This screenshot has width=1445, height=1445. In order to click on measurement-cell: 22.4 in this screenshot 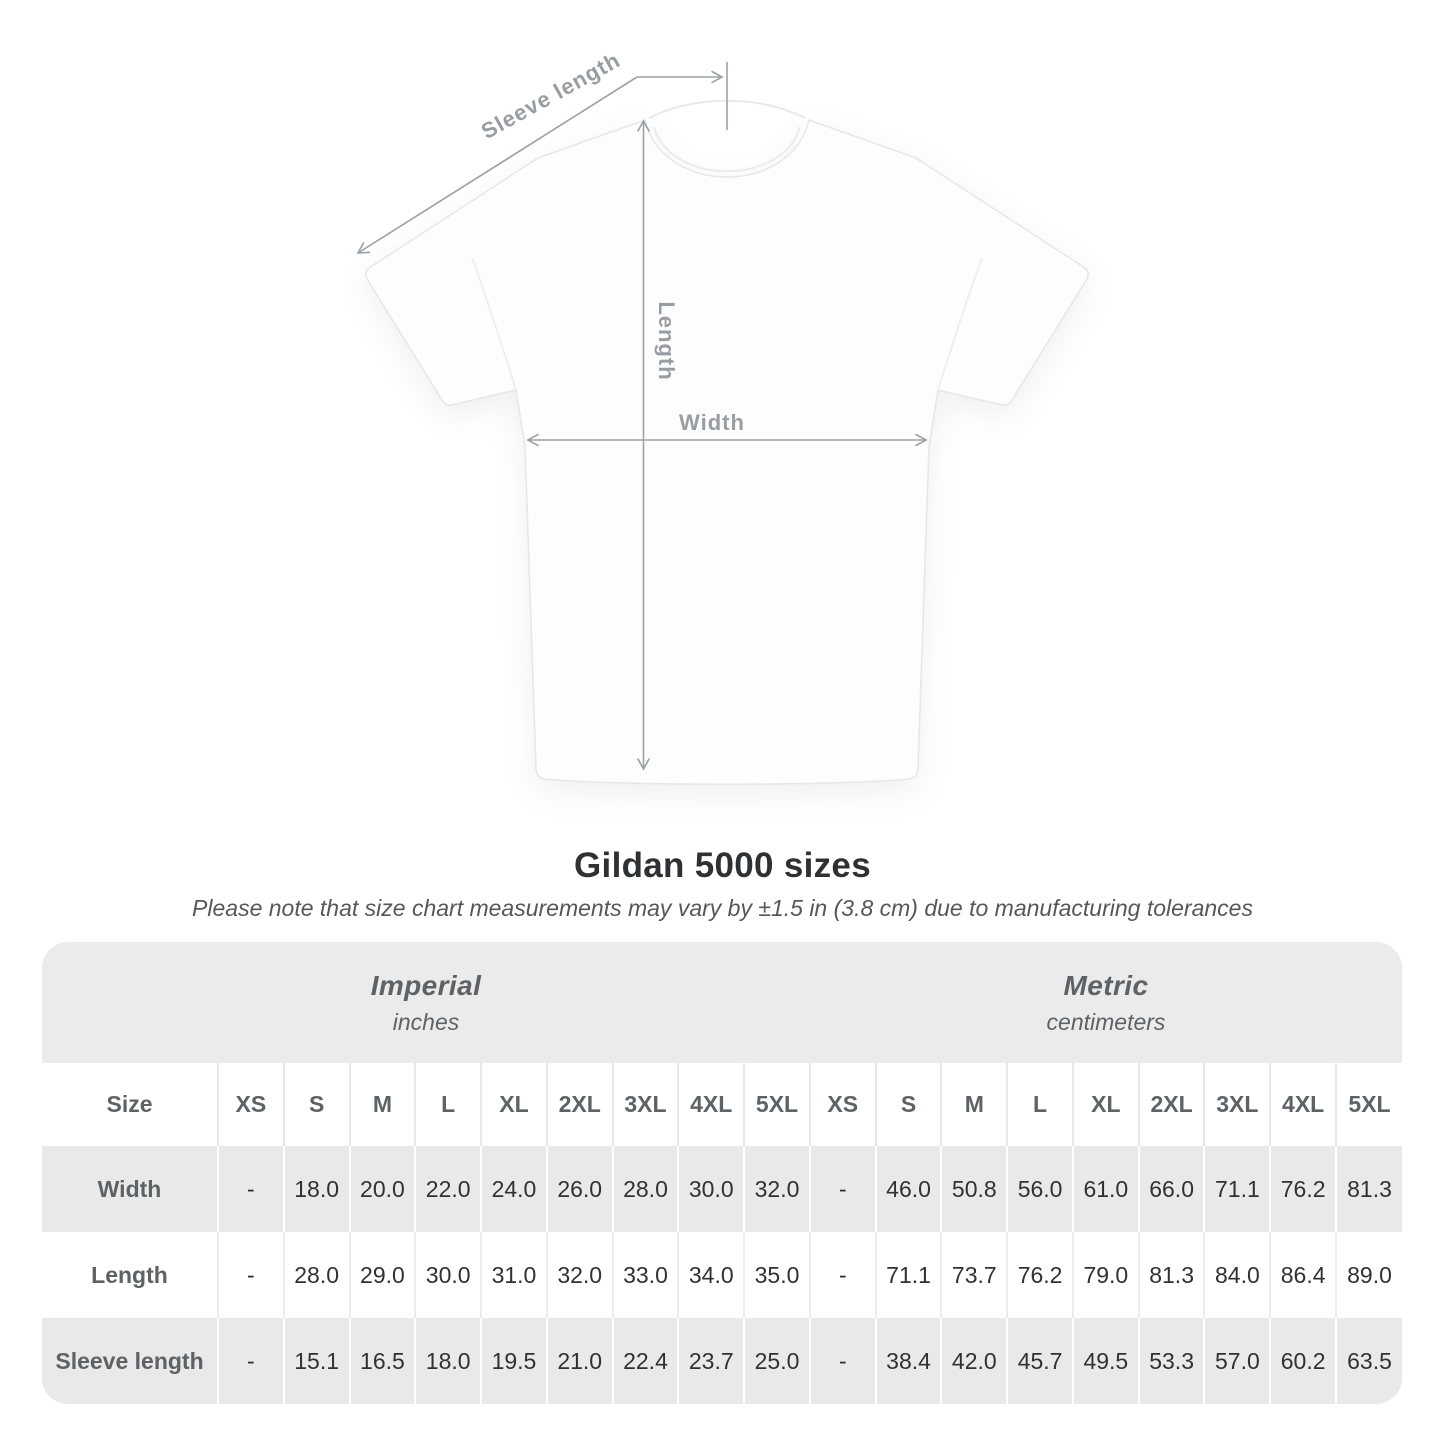, I will do `click(645, 1361)`.